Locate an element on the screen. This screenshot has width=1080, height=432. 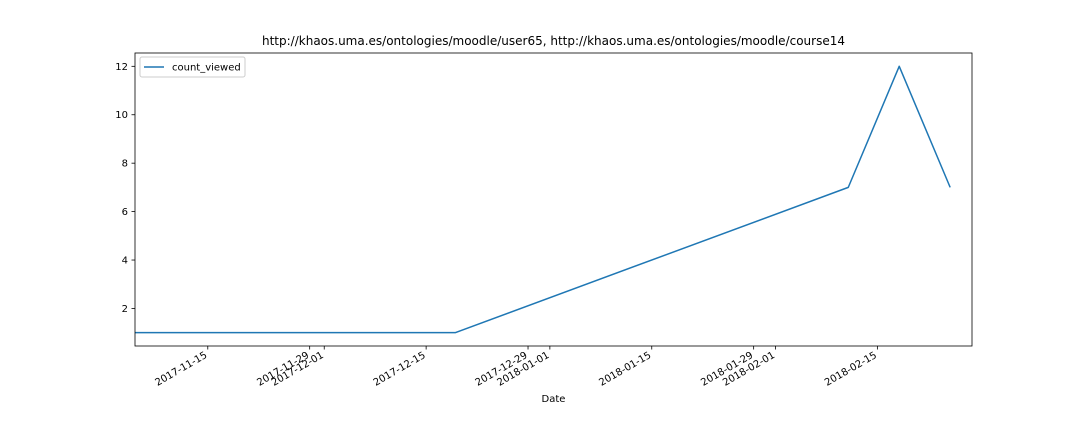
x-axis-label: Date is located at coordinates (554, 399).